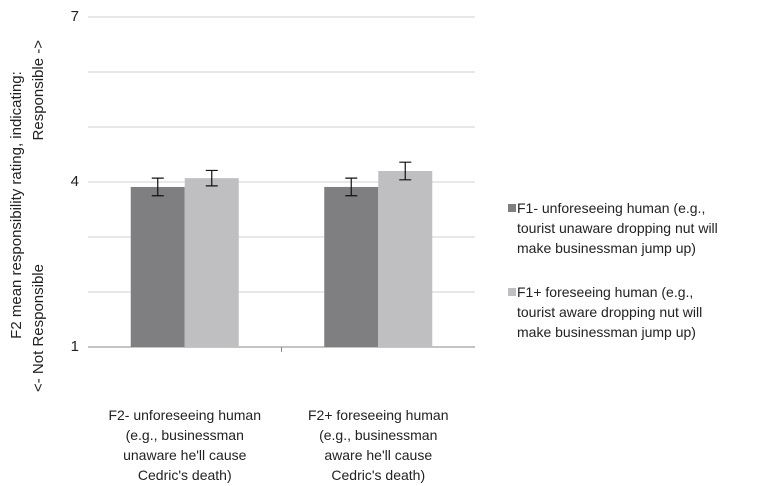  I want to click on y-tick-label: 1, so click(75, 346).